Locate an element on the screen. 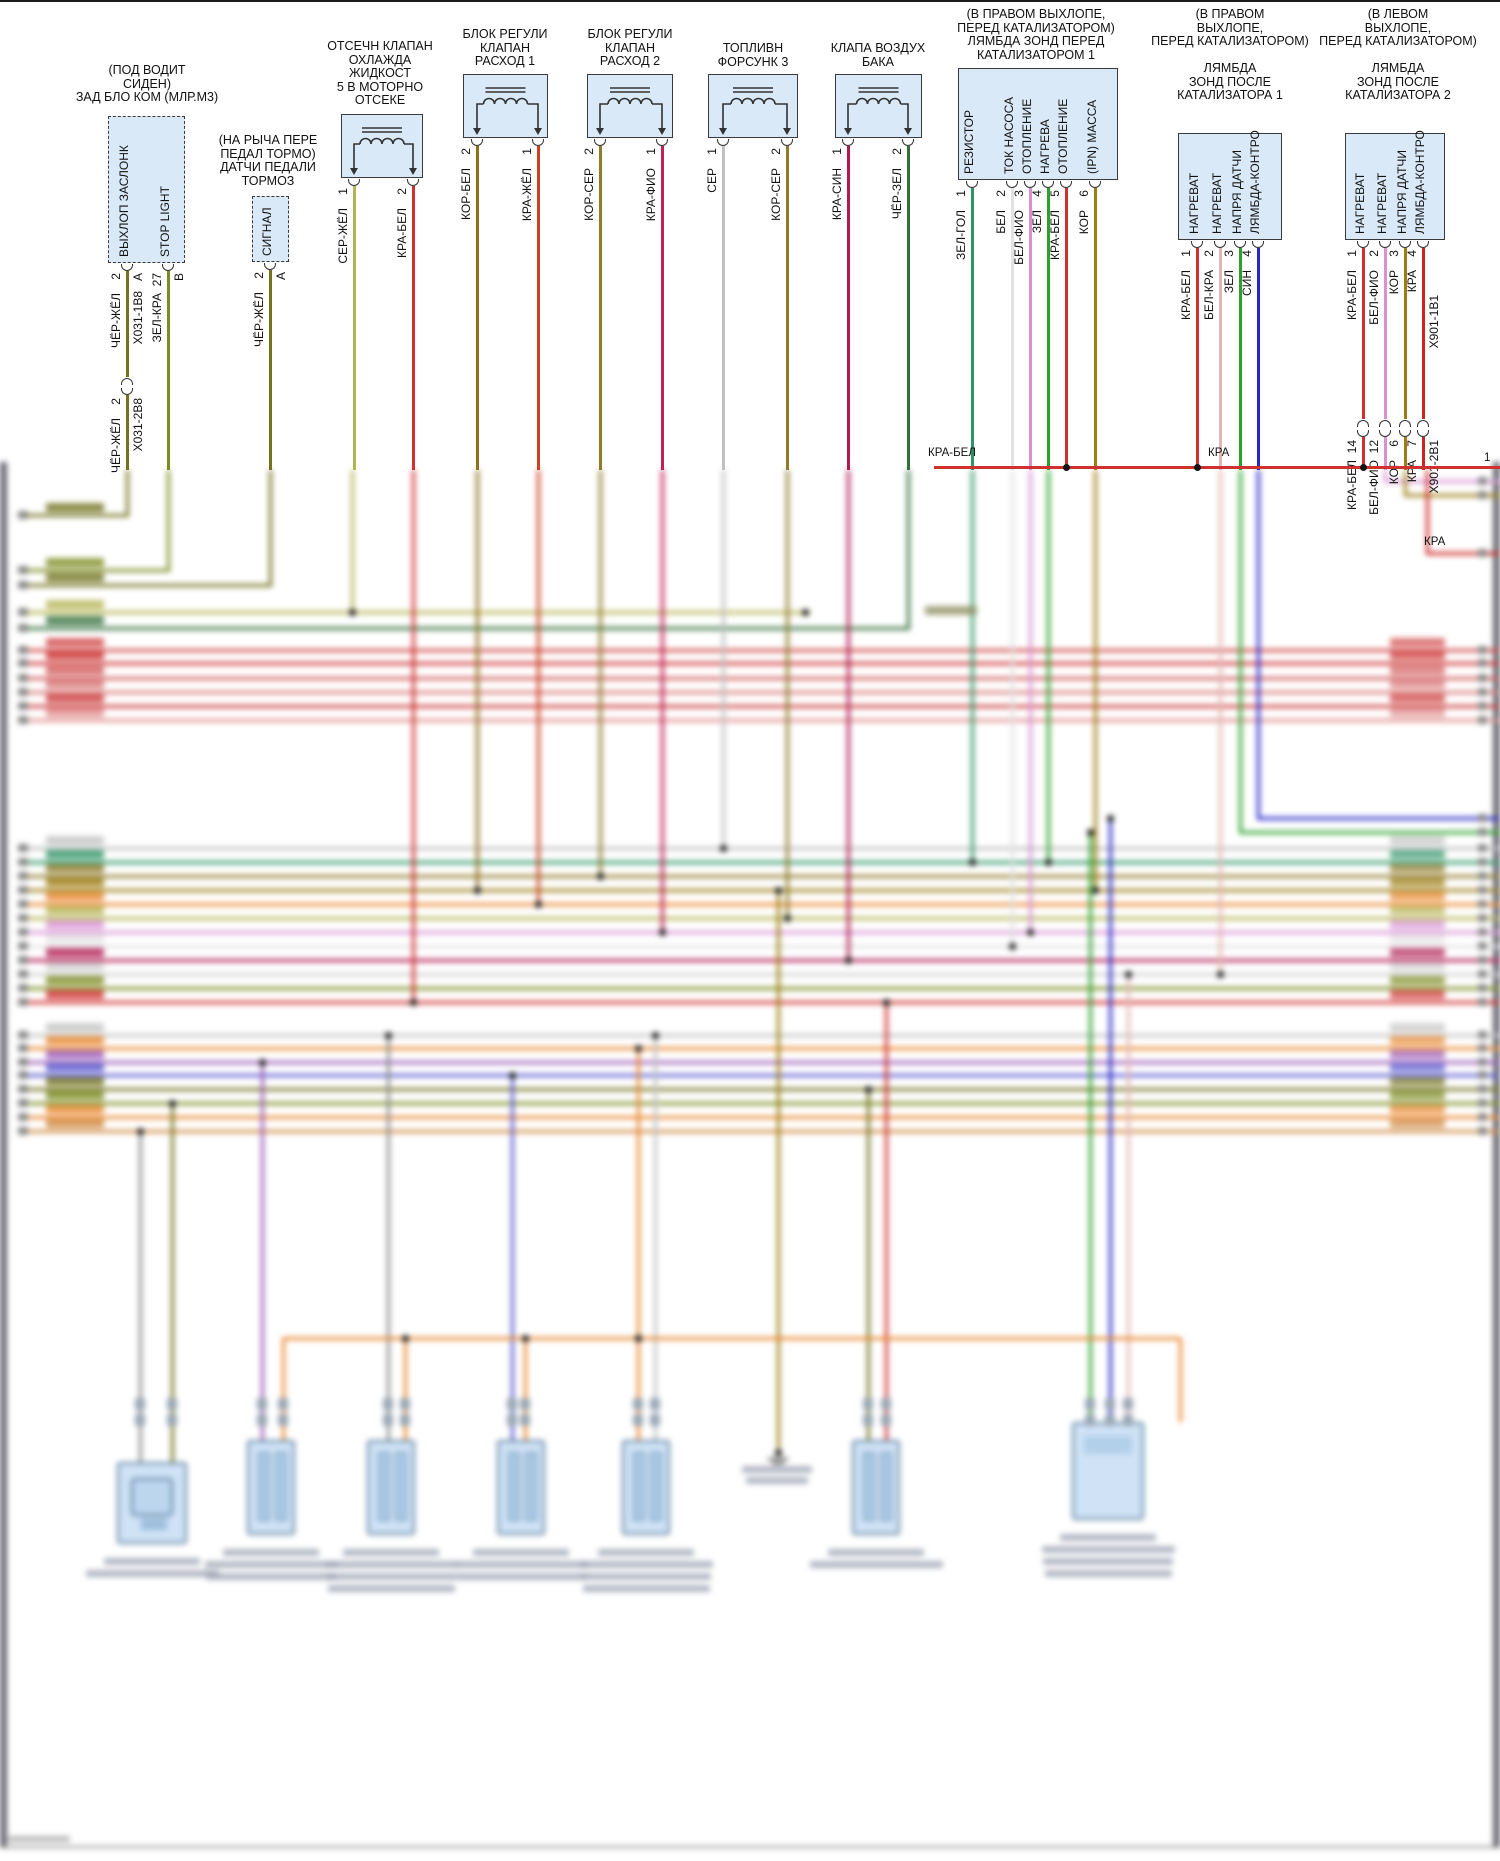 This screenshot has width=1500, height=1861. ecu-edge-strip is located at coordinates (1496, 1155).